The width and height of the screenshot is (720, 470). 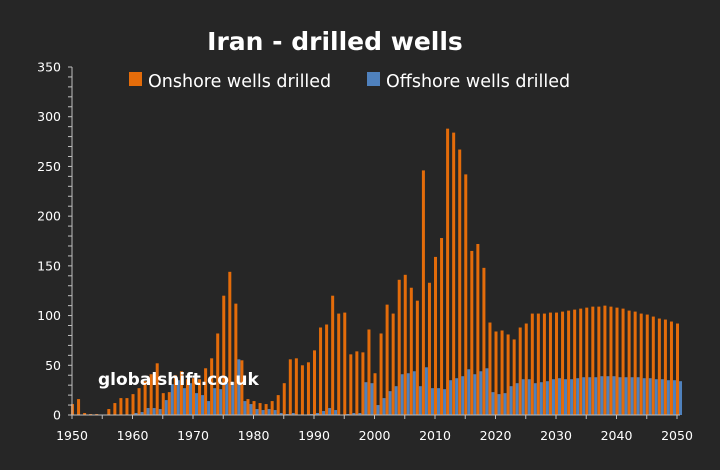 I want to click on bar-onshore-2017, so click(x=478, y=329).